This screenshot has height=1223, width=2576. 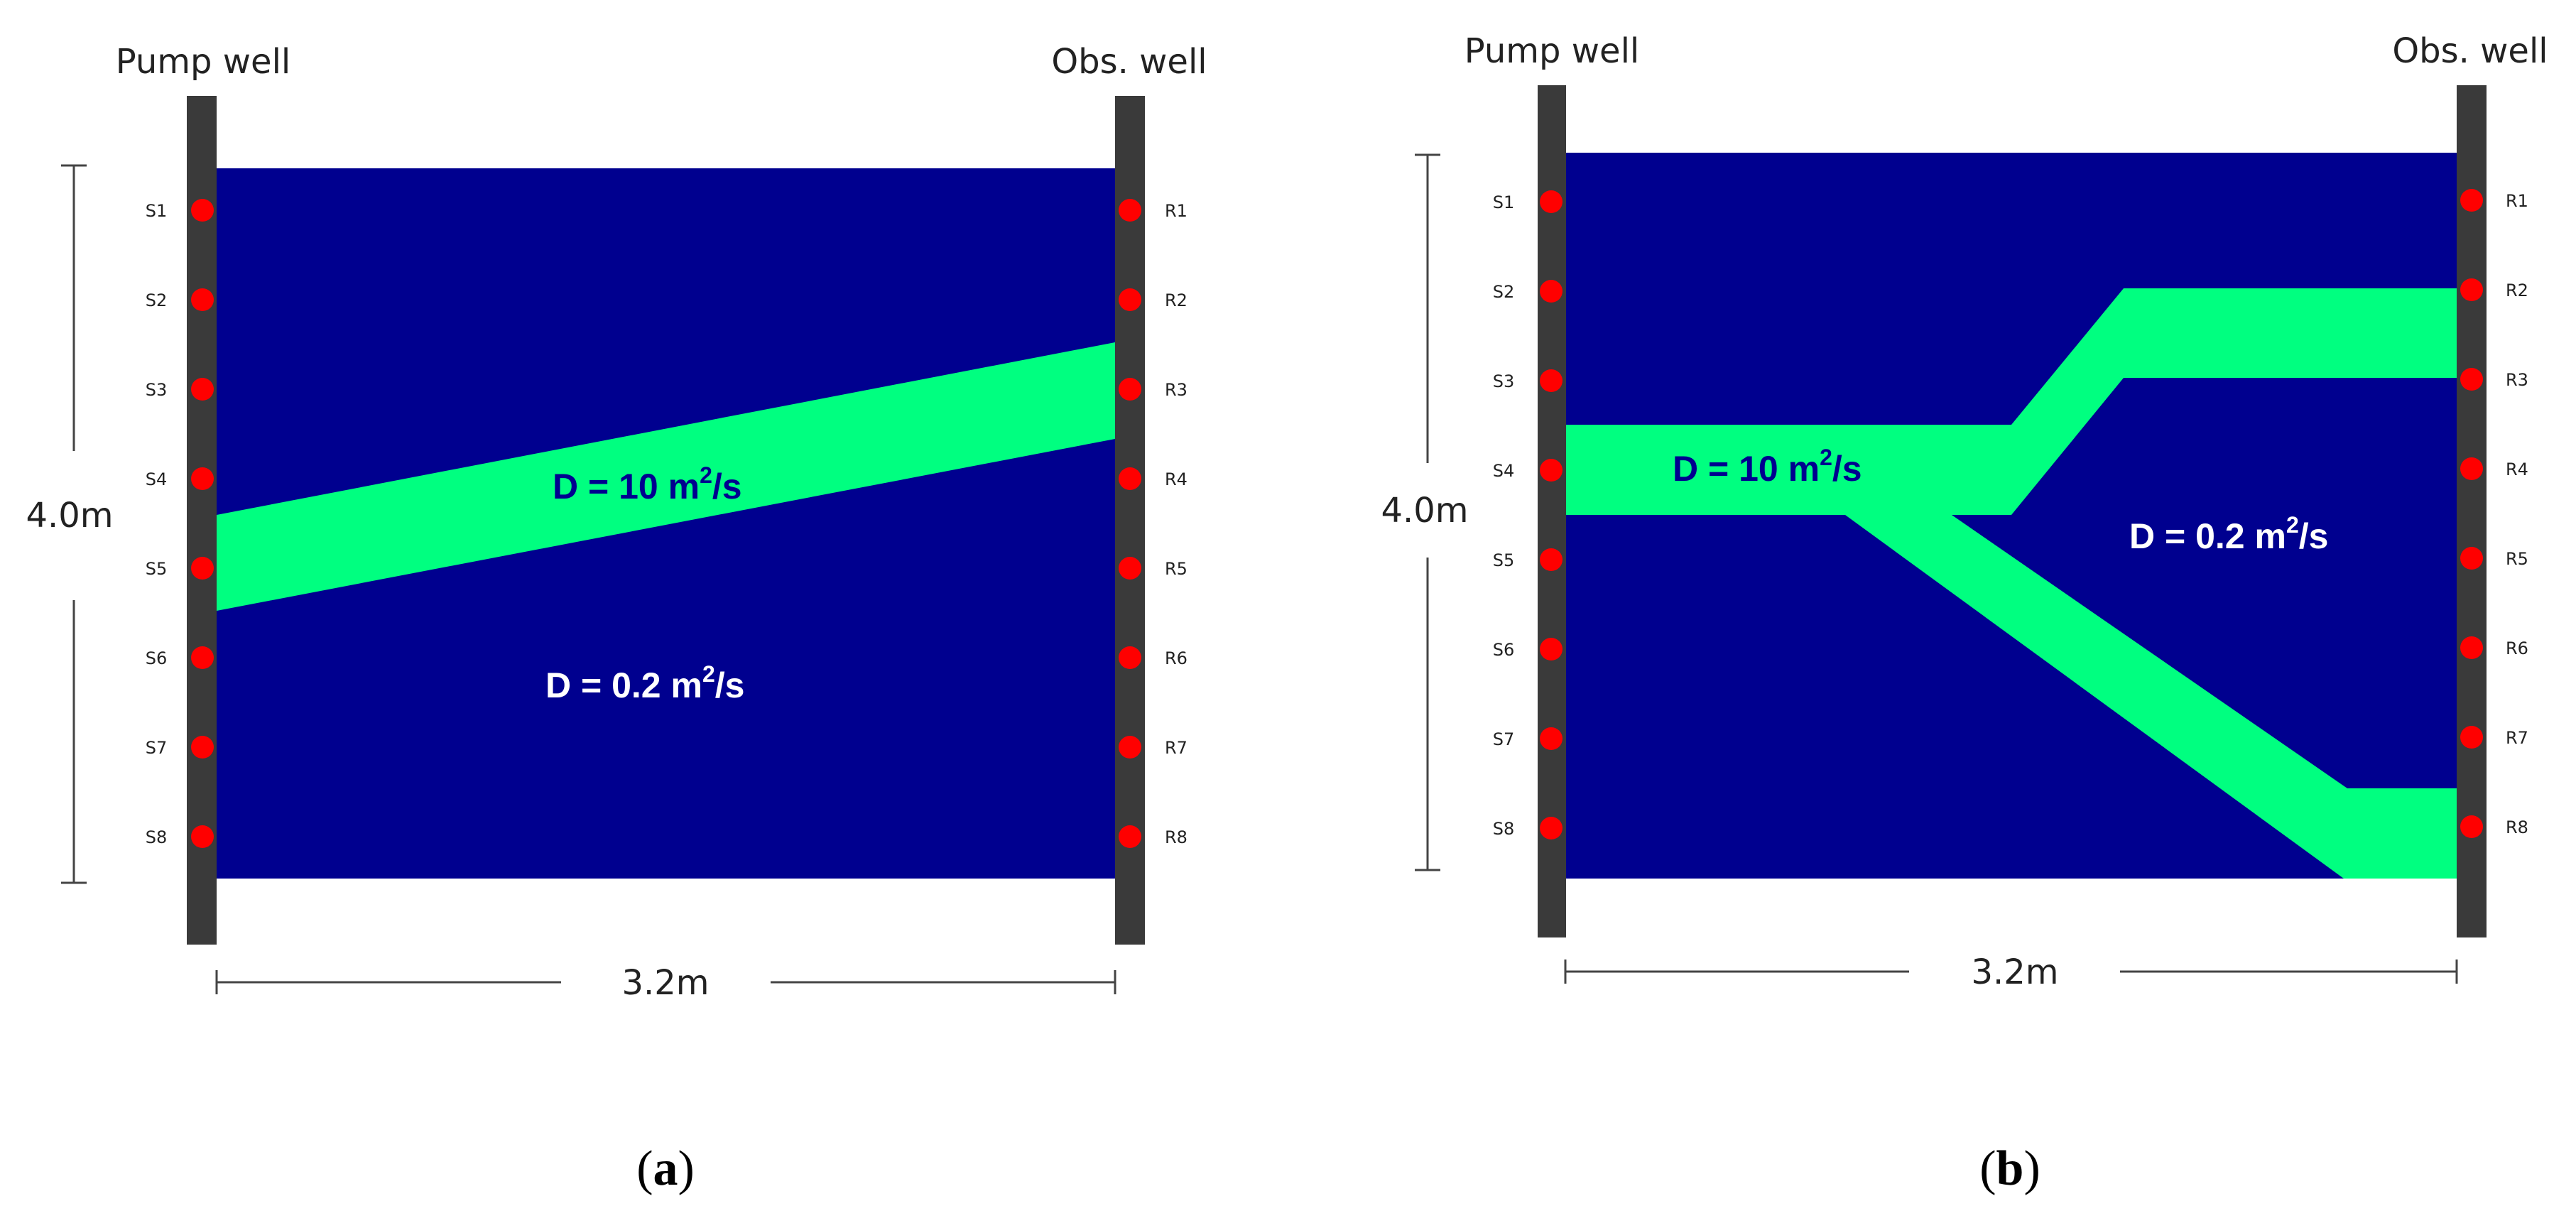 What do you see at coordinates (1504, 739) in the screenshot?
I see `source-label-b: S7` at bounding box center [1504, 739].